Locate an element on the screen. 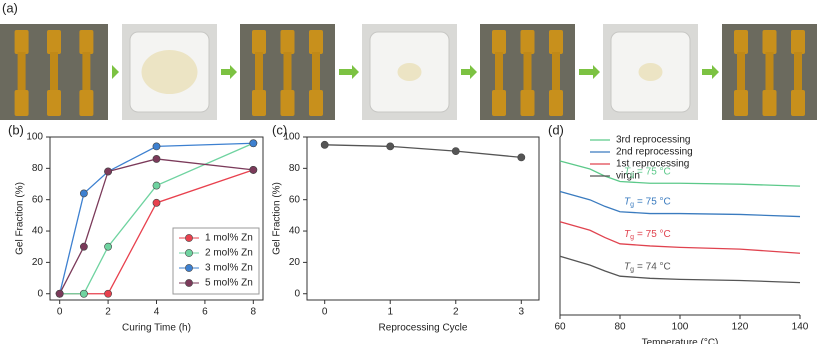  legend-label: virgin is located at coordinates (628, 176).